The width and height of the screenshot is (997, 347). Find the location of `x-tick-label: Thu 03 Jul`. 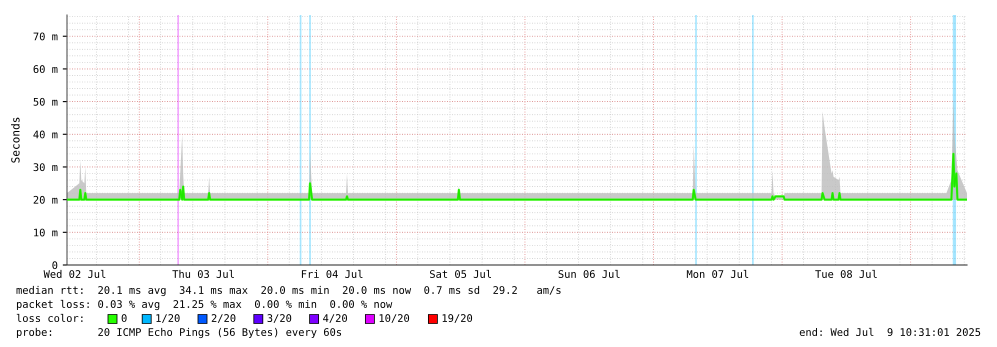

x-tick-label: Thu 03 Jul is located at coordinates (203, 274).